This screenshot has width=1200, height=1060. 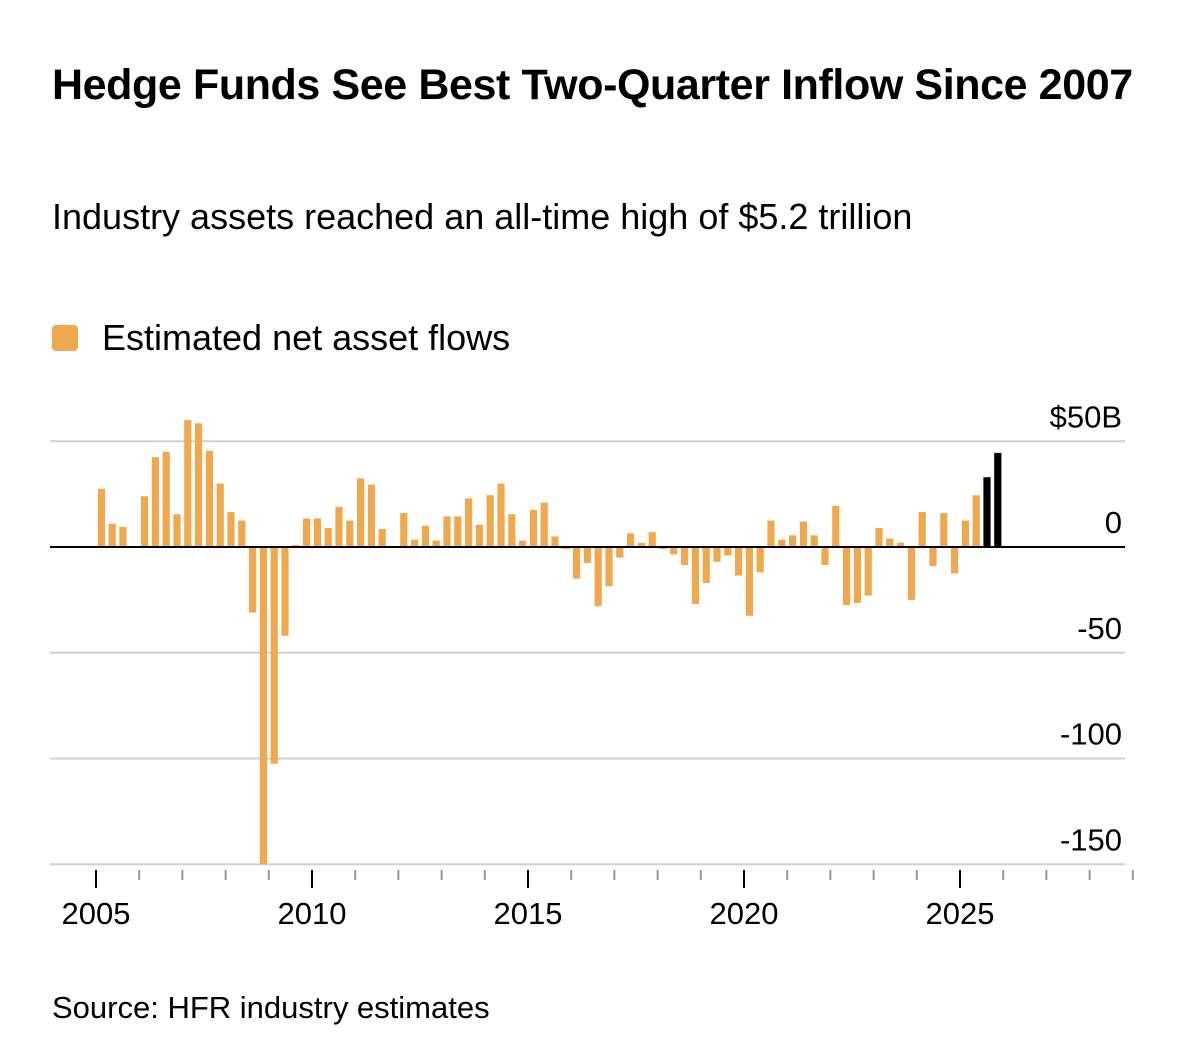 I want to click on x-tick-label: 2010, so click(x=312, y=913).